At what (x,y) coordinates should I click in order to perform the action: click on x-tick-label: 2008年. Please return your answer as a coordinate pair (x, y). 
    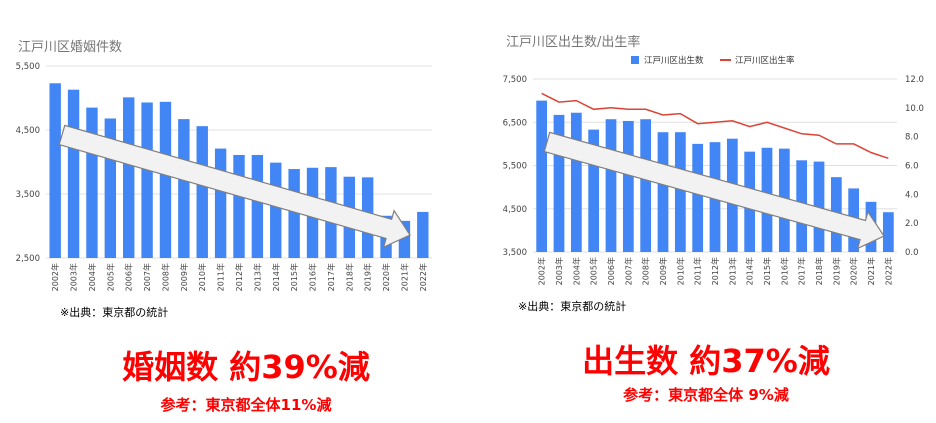
    Looking at the image, I should click on (646, 271).